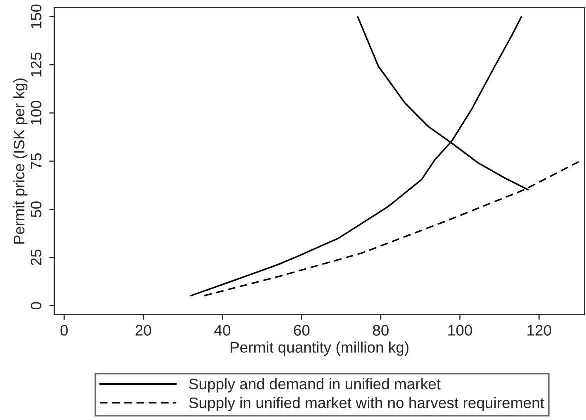 This screenshot has height=420, width=586. What do you see at coordinates (21, 161) in the screenshot?
I see `y-axis-title: Permit price (ISK per kg)` at bounding box center [21, 161].